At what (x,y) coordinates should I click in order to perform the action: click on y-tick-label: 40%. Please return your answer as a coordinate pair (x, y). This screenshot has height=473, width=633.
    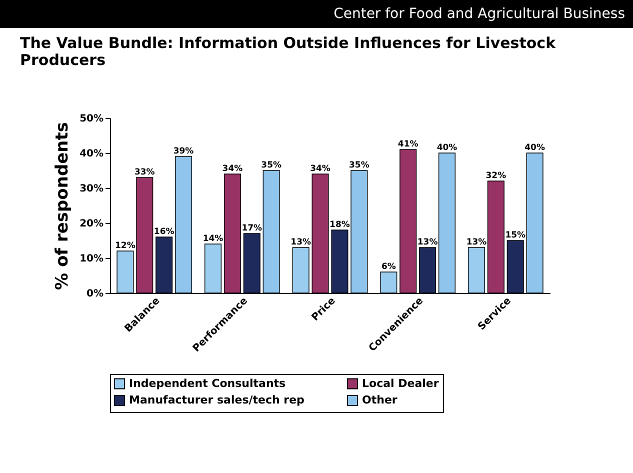
    Looking at the image, I should click on (92, 154).